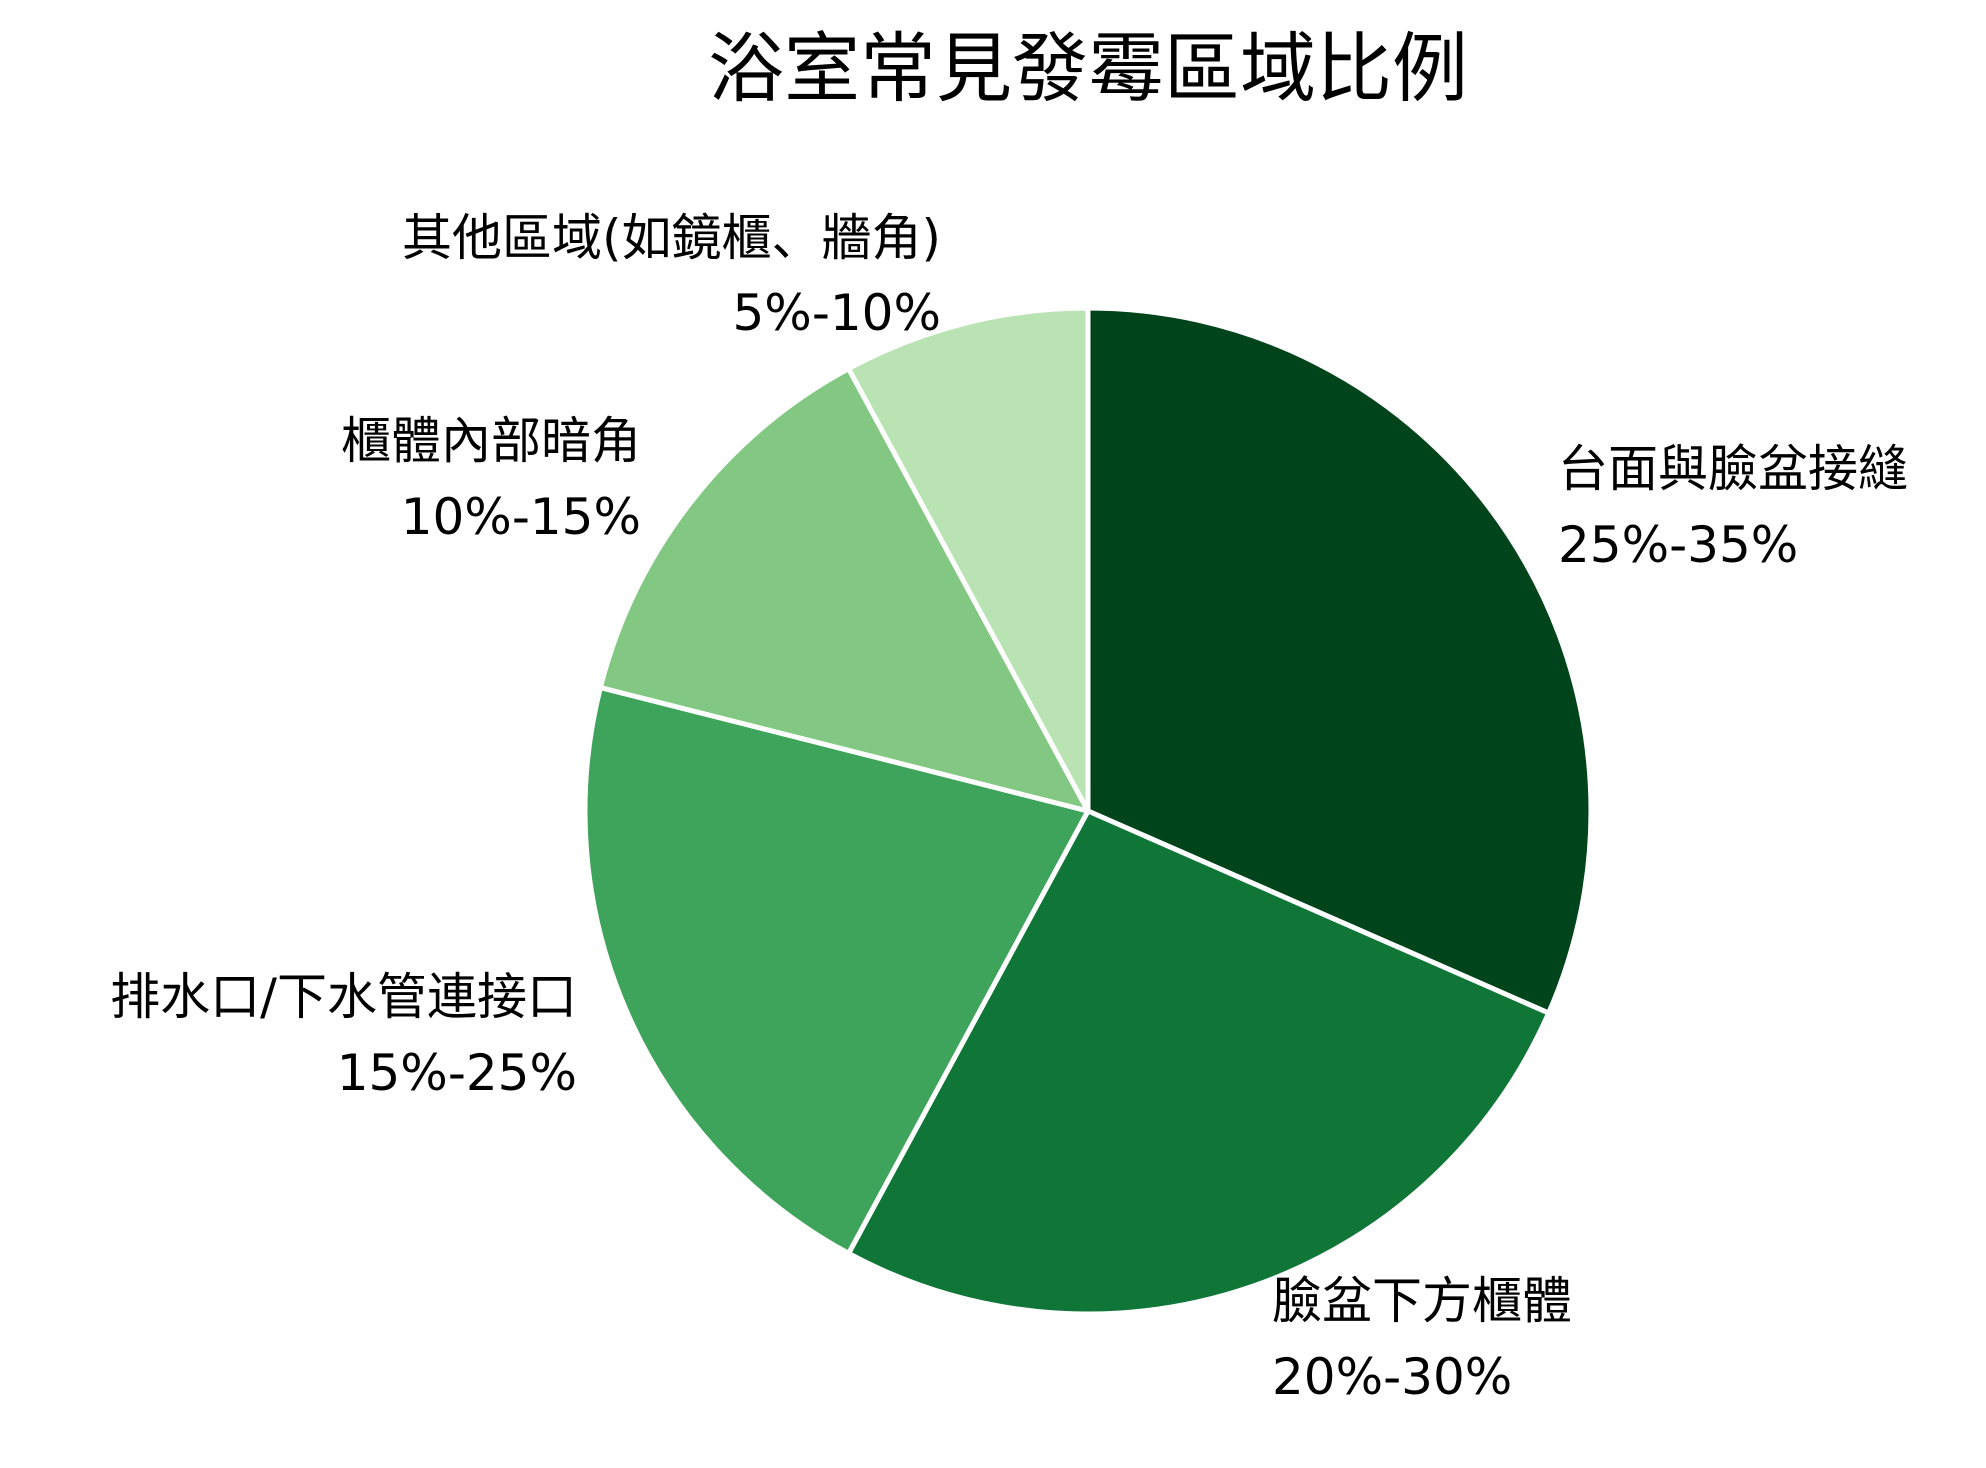 The width and height of the screenshot is (1986, 1468). What do you see at coordinates (1088, 68) in the screenshot?
I see `chart-title: 浴室常見發霉區域比例` at bounding box center [1088, 68].